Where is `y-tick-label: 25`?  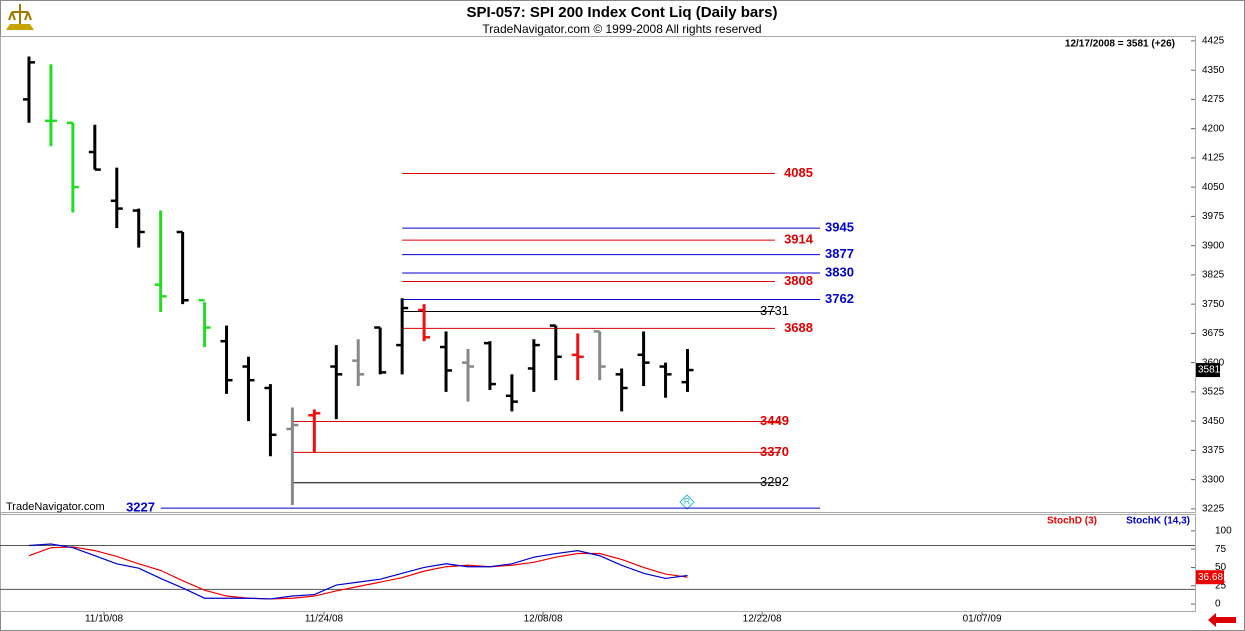 y-tick-label: 25 is located at coordinates (1221, 585).